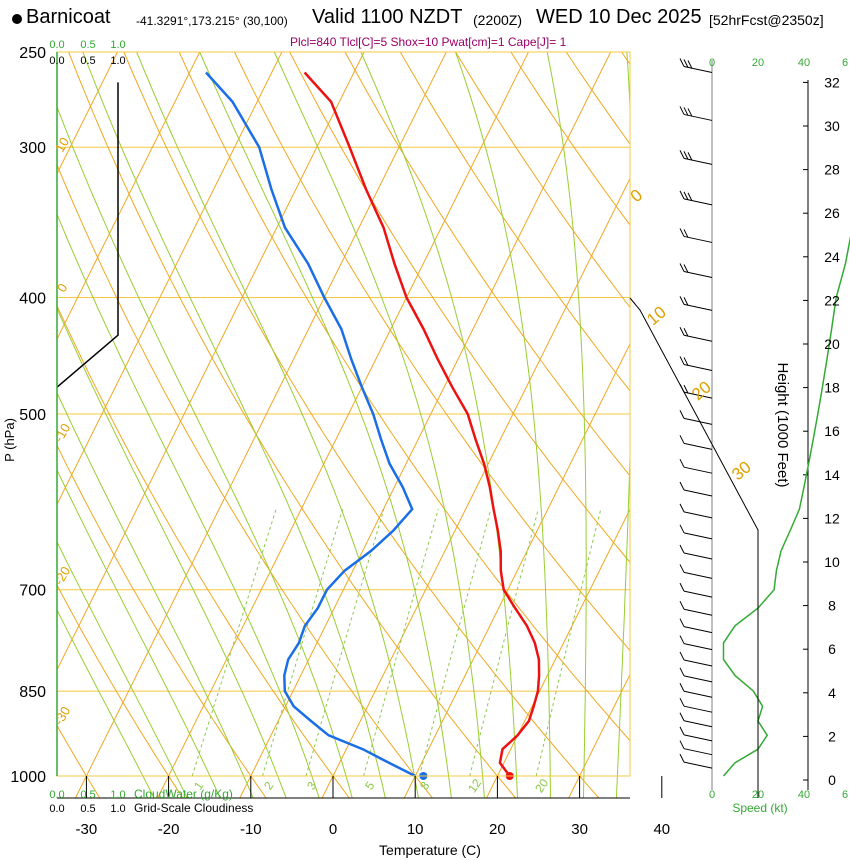 The image size is (850, 860). What do you see at coordinates (832, 649) in the screenshot?
I see `height-tick-label: 6` at bounding box center [832, 649].